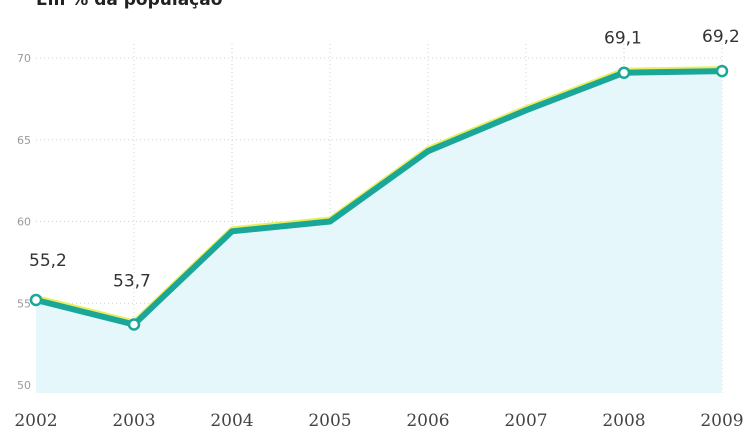 This screenshot has height=437, width=744. I want to click on y-tick-label: 70, so click(24, 58).